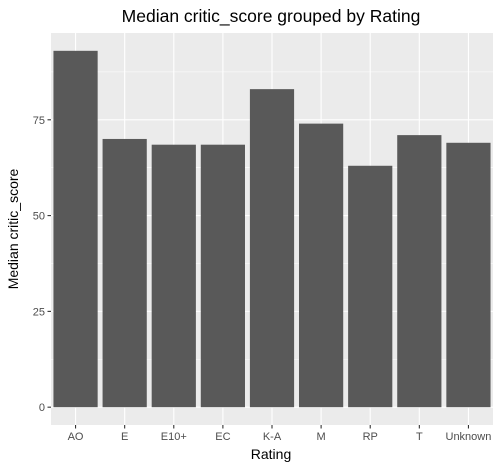 This screenshot has width=500, height=475. What do you see at coordinates (13, 228) in the screenshot?
I see `y-axis-title: Median critic_score` at bounding box center [13, 228].